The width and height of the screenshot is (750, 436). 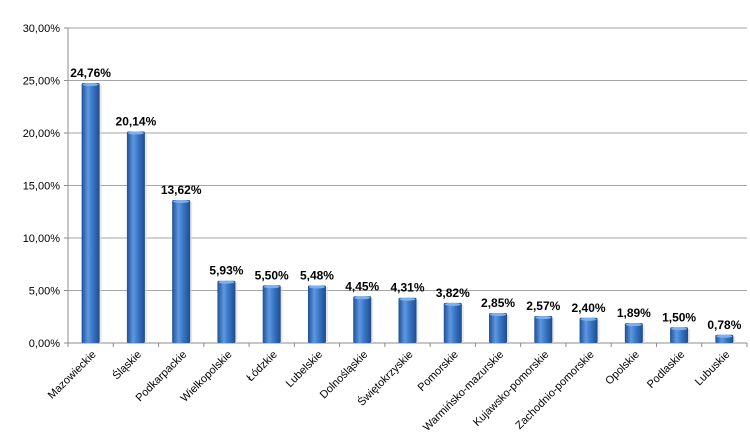 I want to click on x-tick-label: Zachodnio-pomorskie, so click(x=554, y=390).